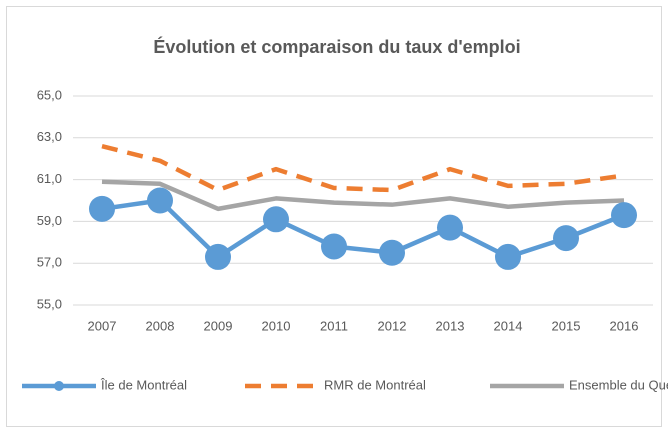  I want to click on x-tick-label: 2014, so click(508, 325).